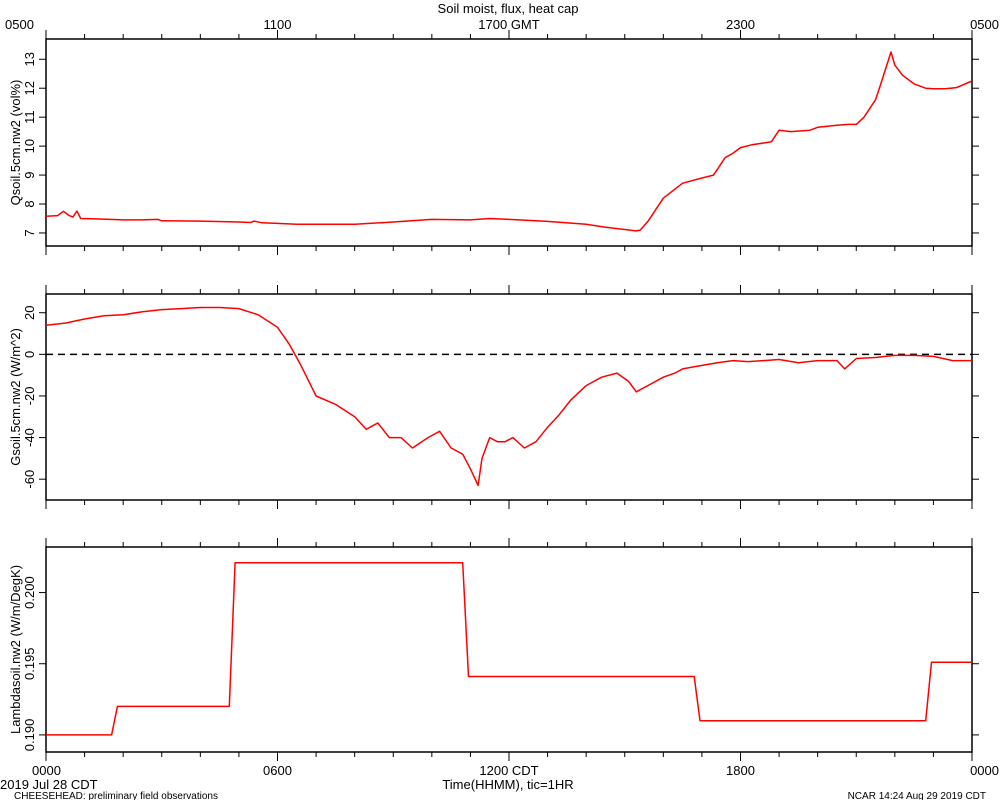  I want to click on top-tick-label: 2300, so click(740, 24).